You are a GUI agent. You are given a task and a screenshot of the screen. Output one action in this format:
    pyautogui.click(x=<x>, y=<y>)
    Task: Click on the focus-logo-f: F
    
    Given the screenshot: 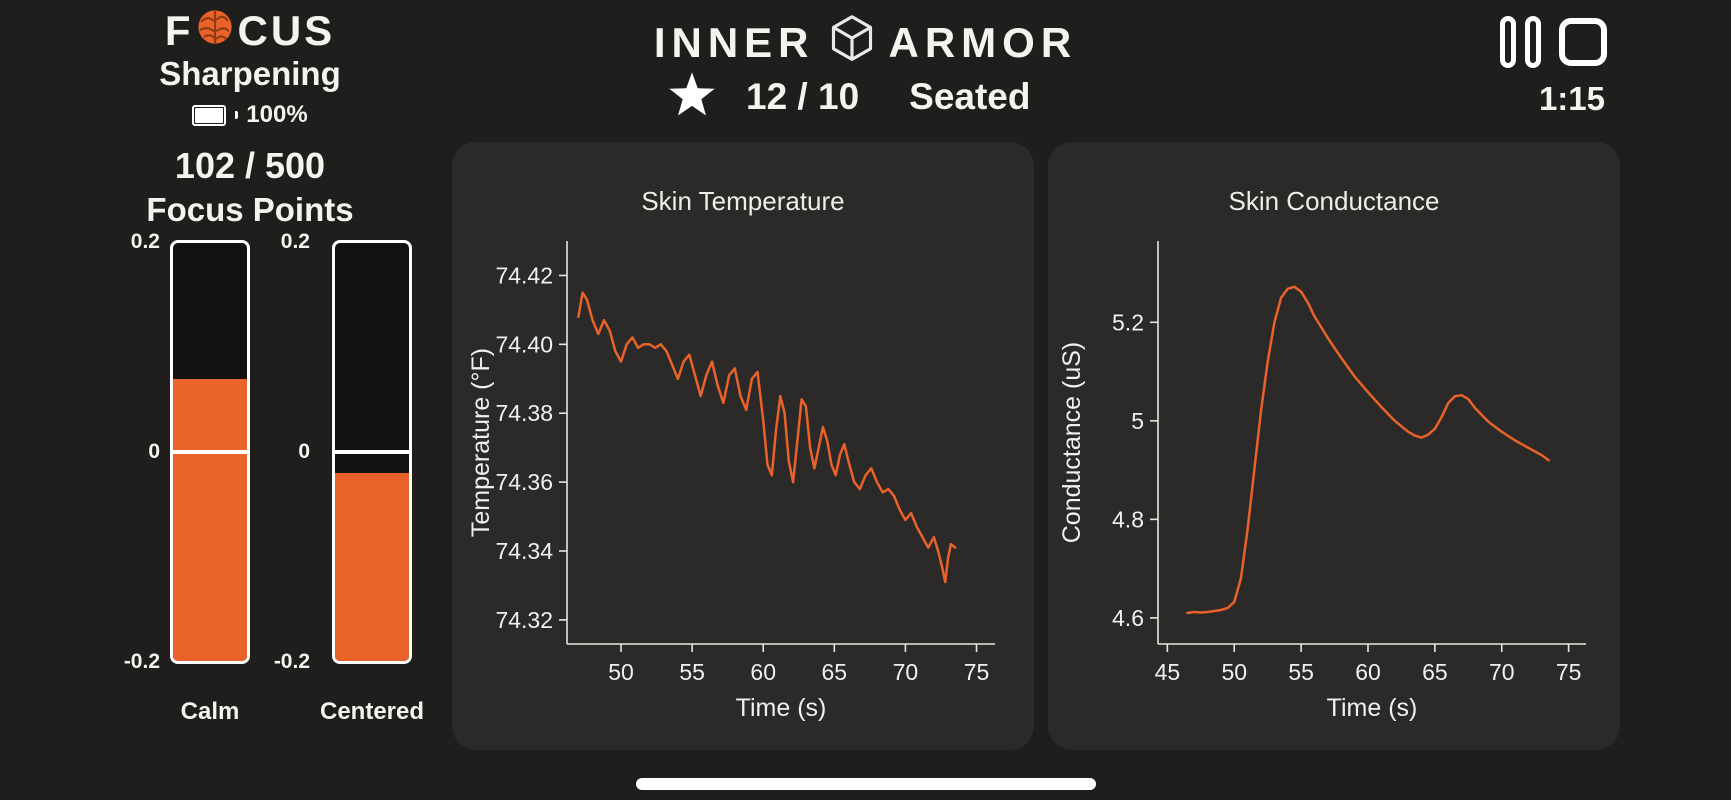 What is the action you would take?
    pyautogui.click(x=179, y=30)
    